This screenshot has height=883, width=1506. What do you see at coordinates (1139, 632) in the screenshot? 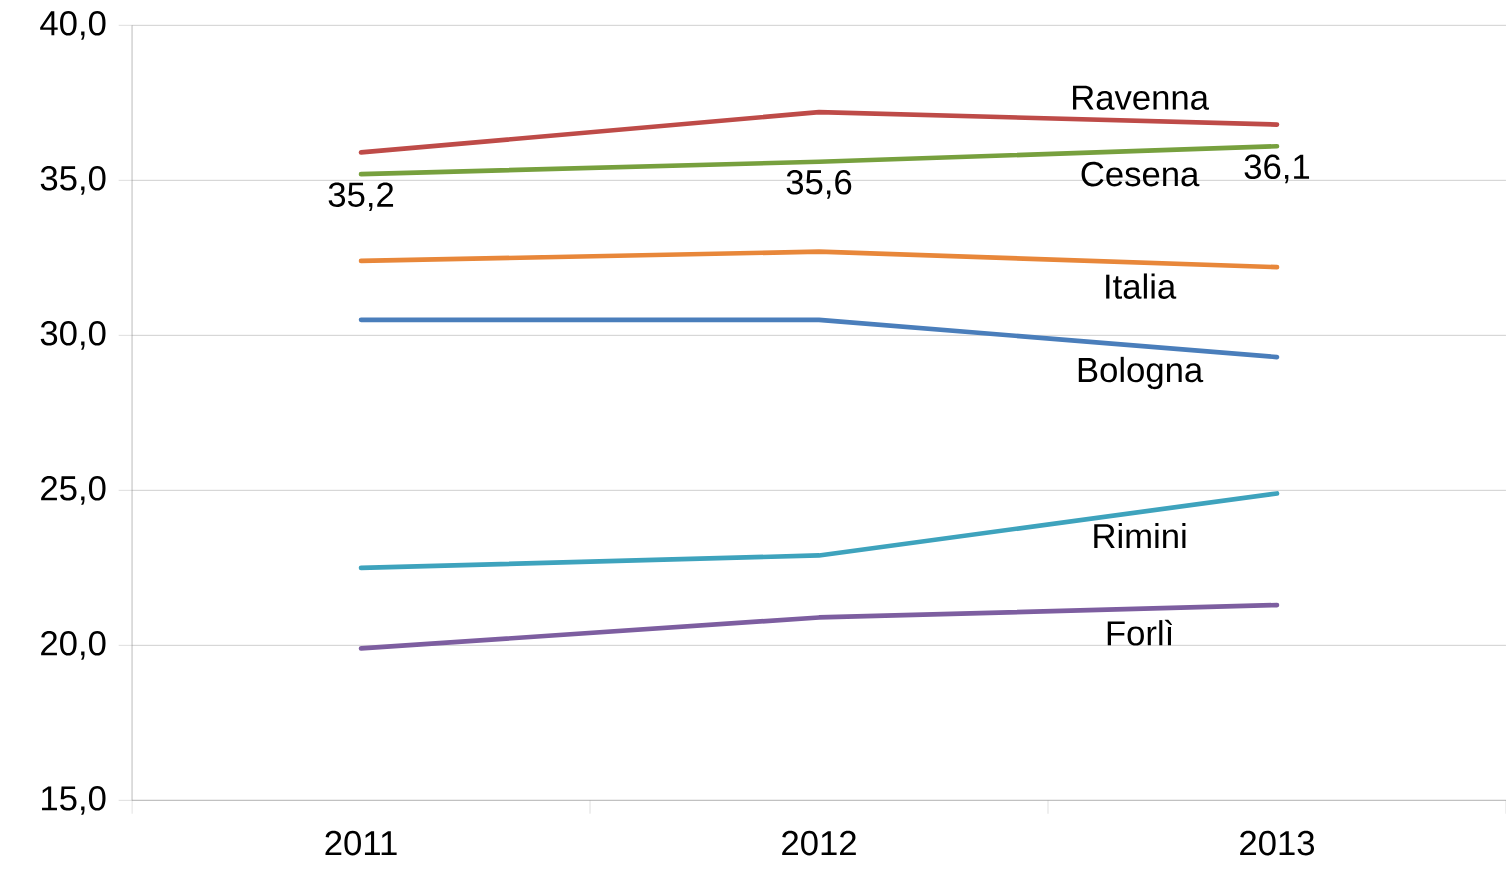
I see `series-label: Forlì` at bounding box center [1139, 632].